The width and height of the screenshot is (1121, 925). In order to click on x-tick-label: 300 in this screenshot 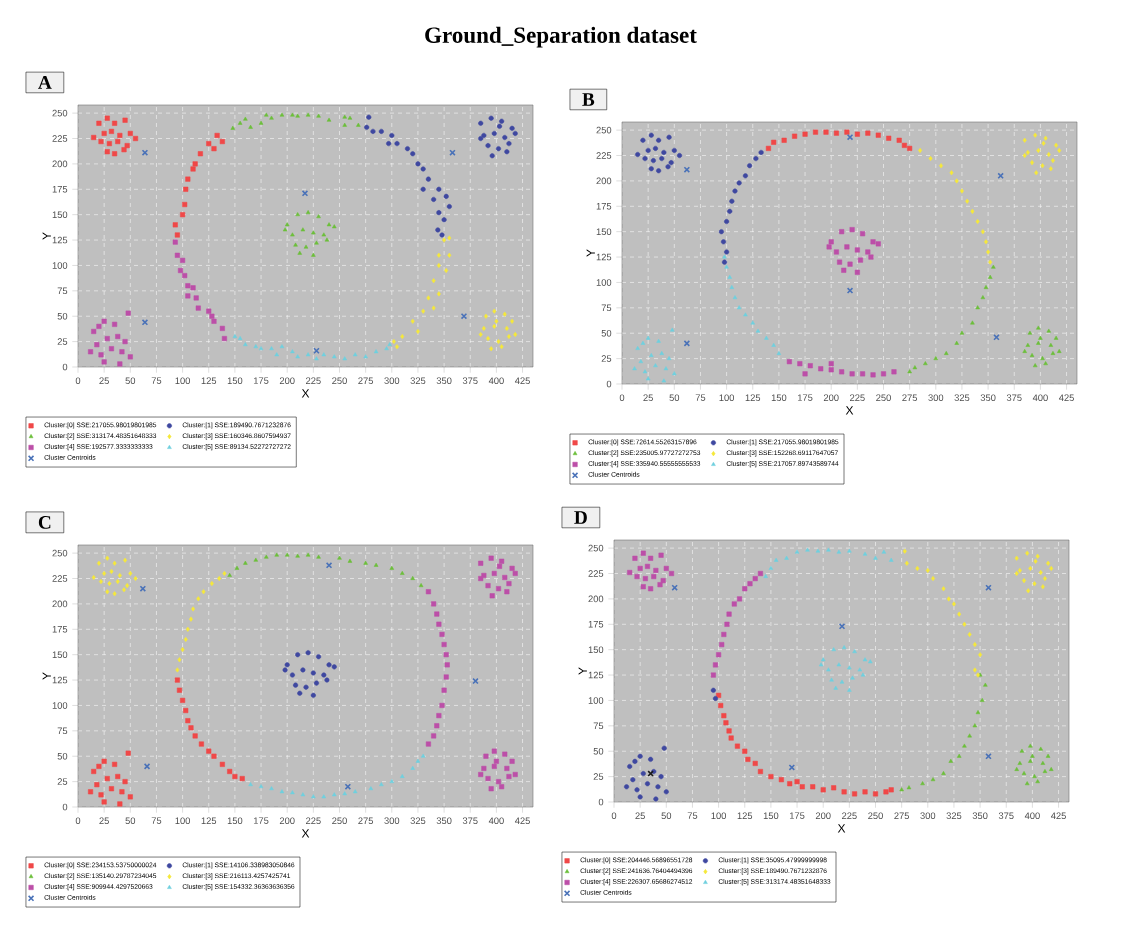, I will do `click(392, 380)`.